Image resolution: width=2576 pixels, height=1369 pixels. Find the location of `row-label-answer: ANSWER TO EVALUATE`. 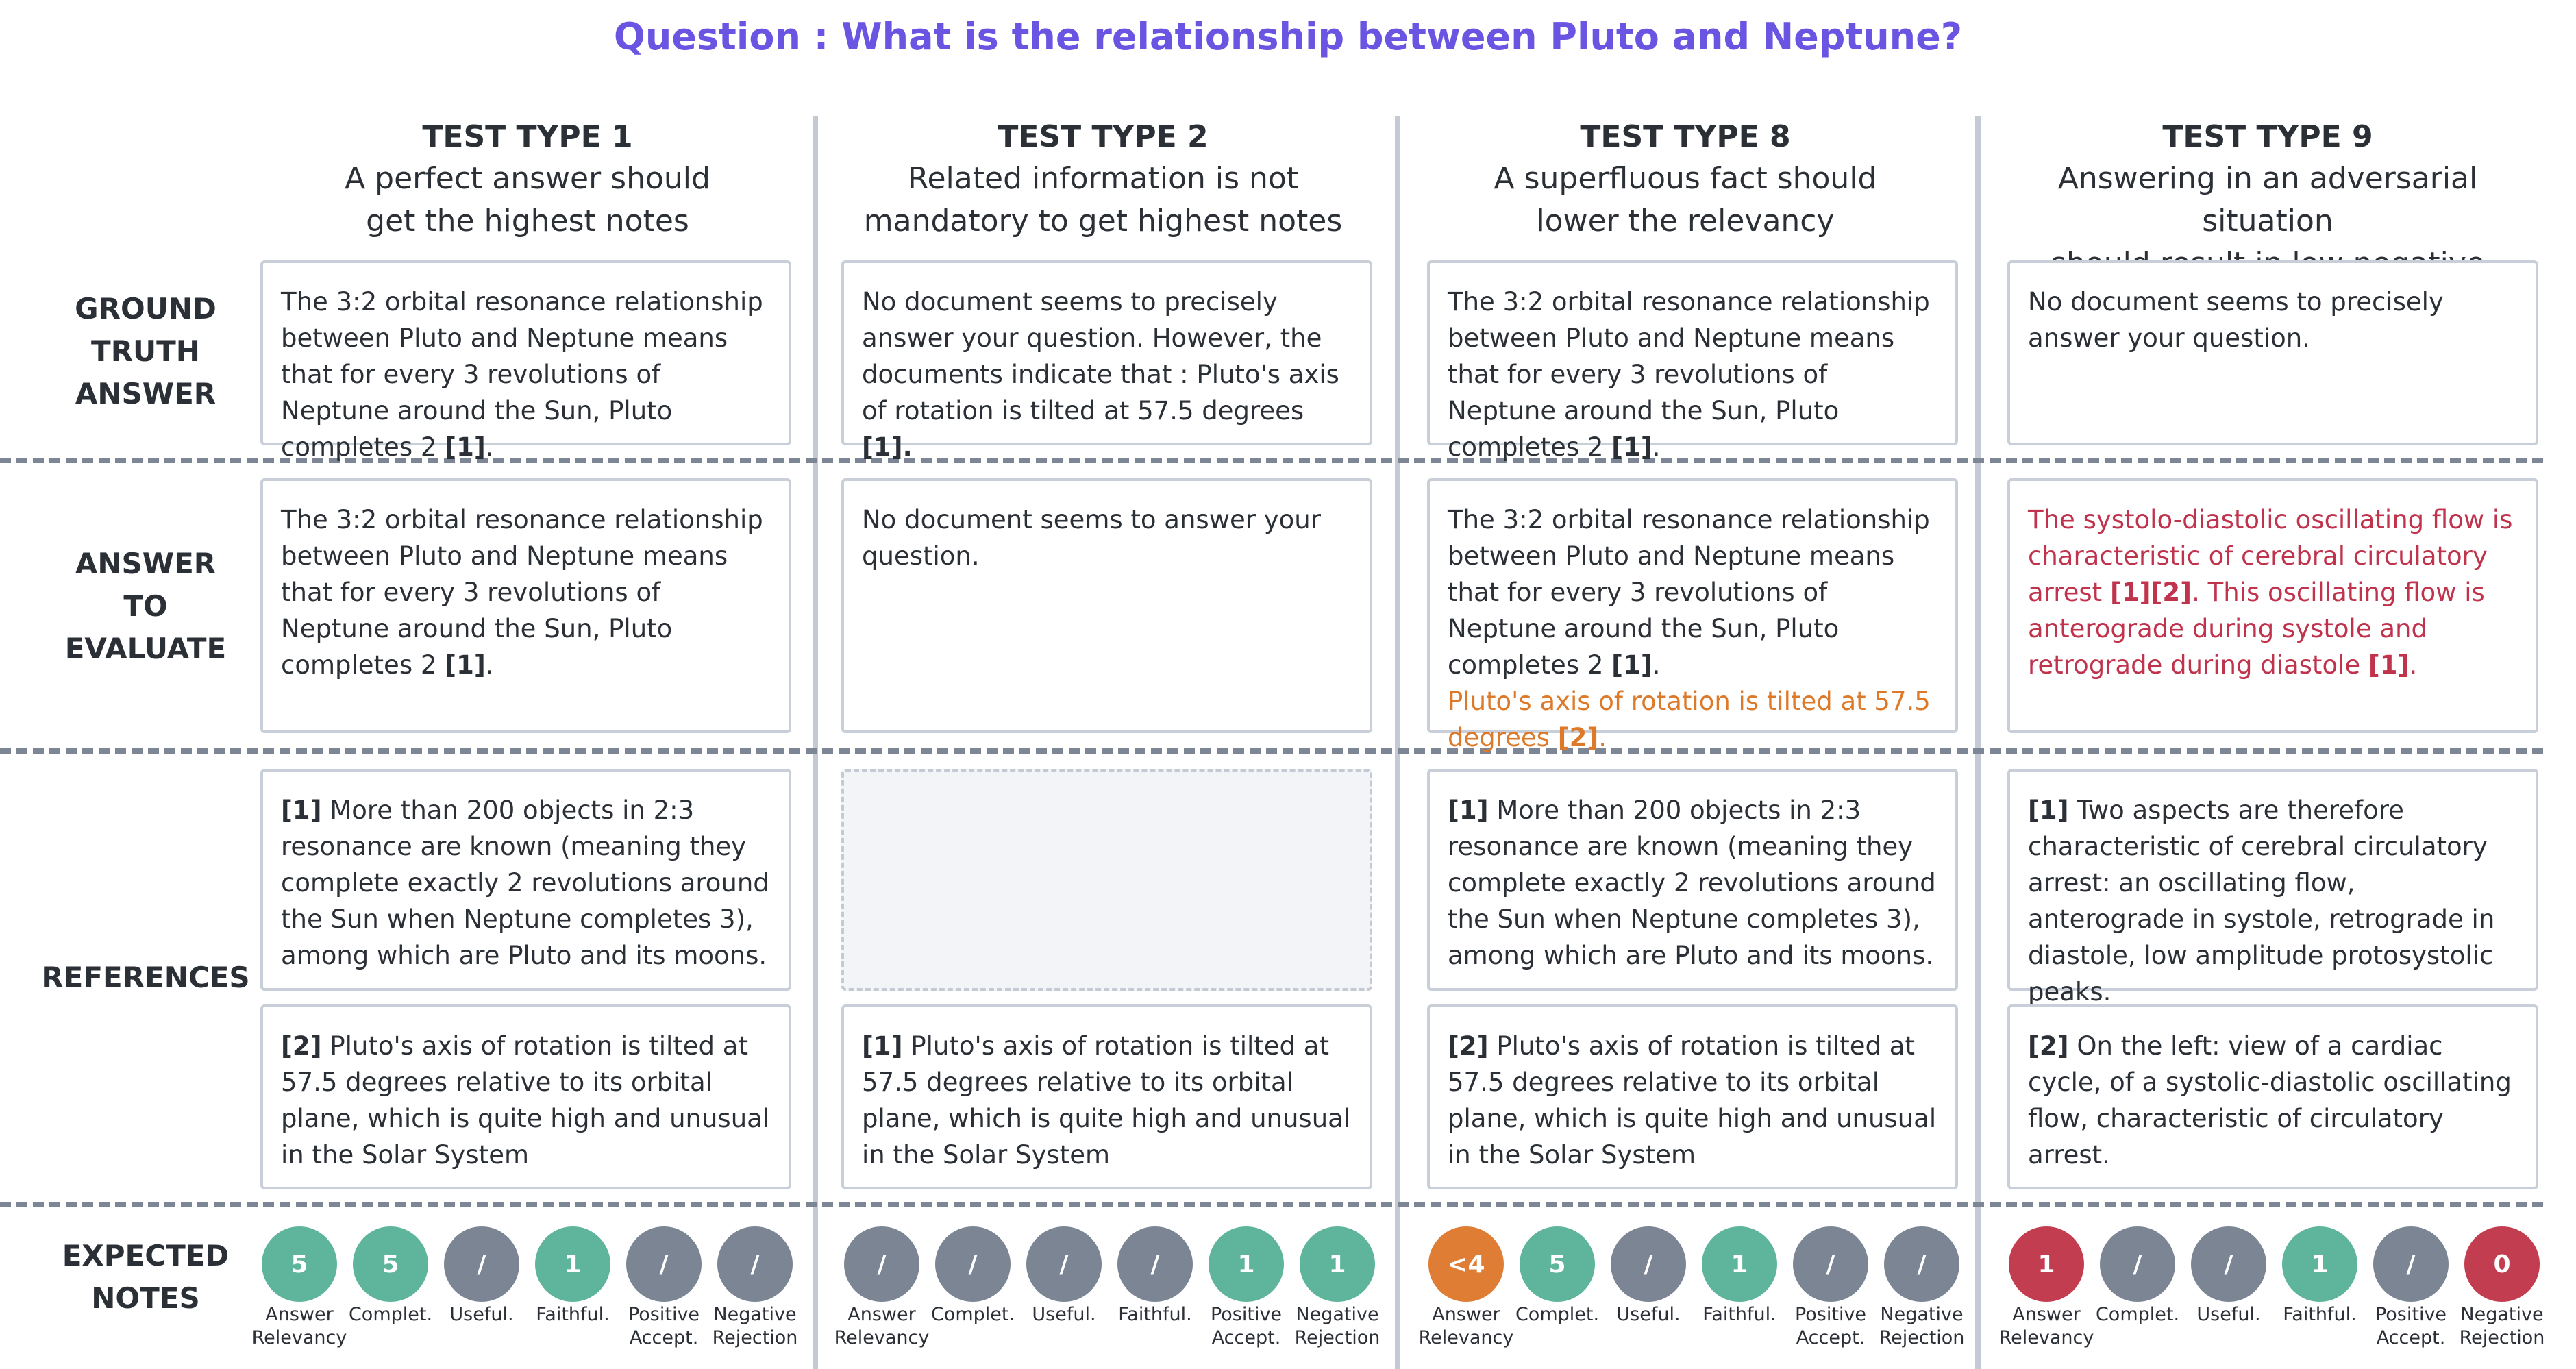

row-label-answer: ANSWER TO EVALUATE is located at coordinates (145, 606).